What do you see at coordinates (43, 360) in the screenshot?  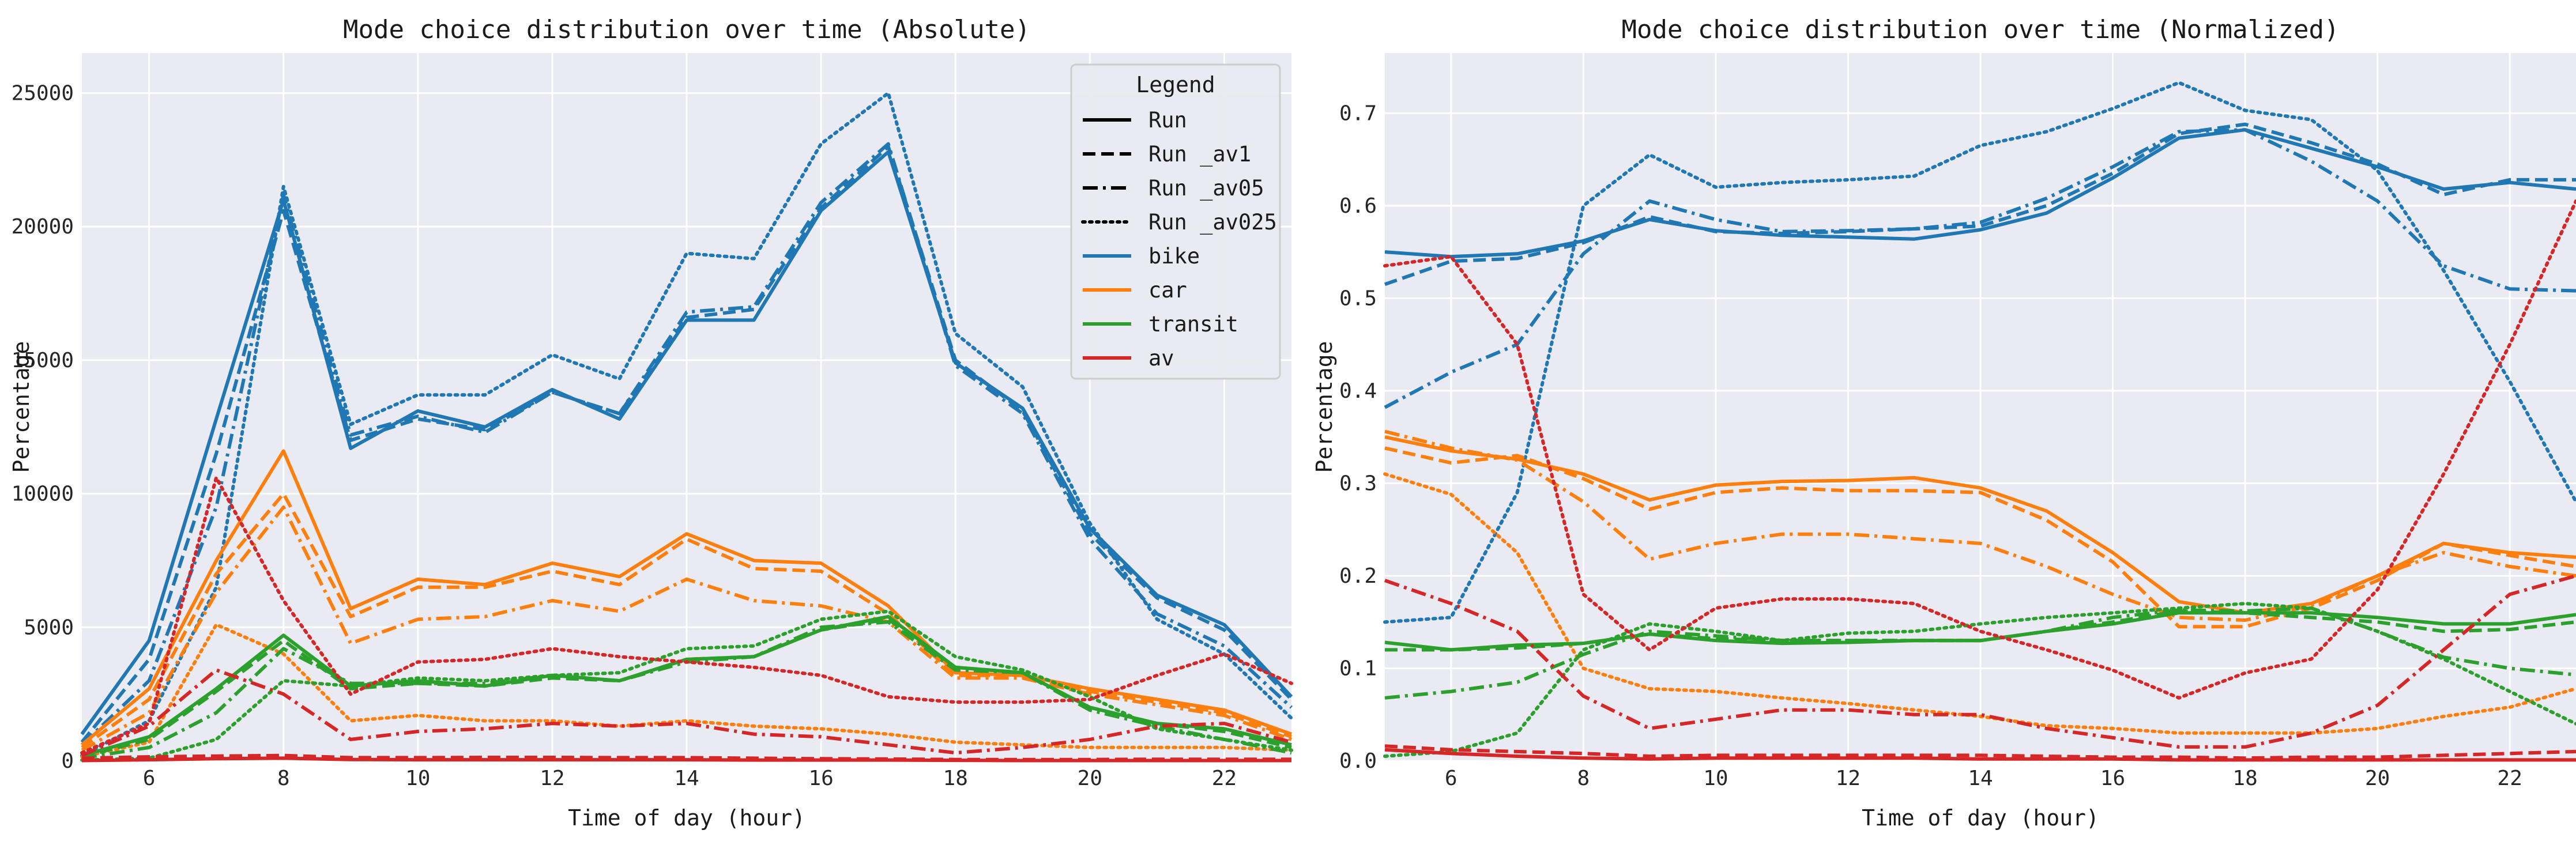 I see `y-tick-label: 15000` at bounding box center [43, 360].